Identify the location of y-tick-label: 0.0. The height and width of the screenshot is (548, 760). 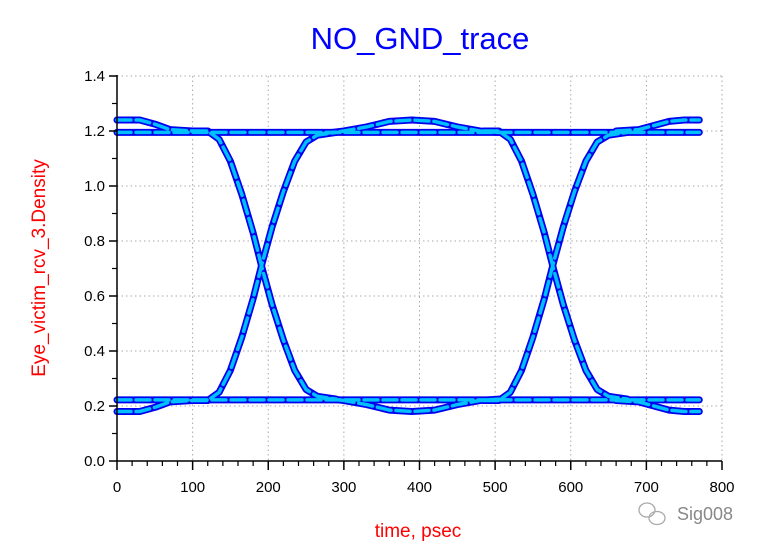
(94, 461).